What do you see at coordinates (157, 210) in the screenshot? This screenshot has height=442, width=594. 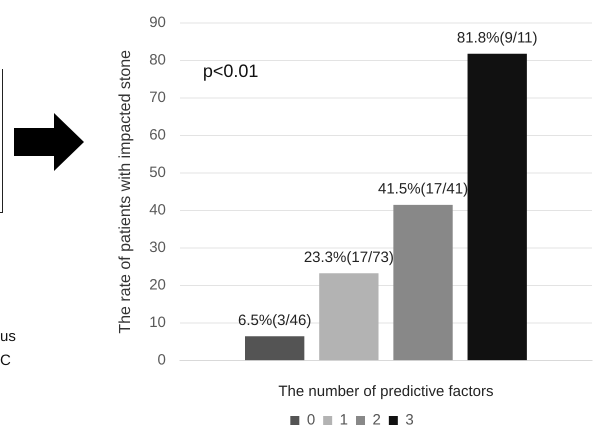 I see `y-tick-label: 40` at bounding box center [157, 210].